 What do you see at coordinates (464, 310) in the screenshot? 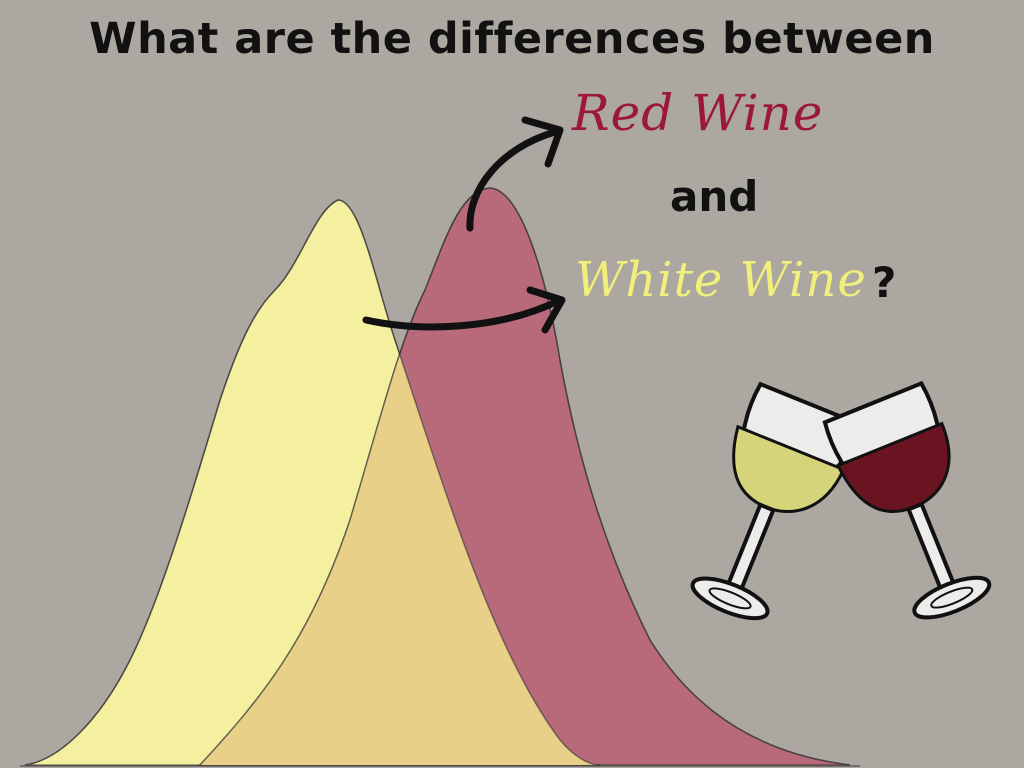
I see `arrow-to-white-icon` at bounding box center [464, 310].